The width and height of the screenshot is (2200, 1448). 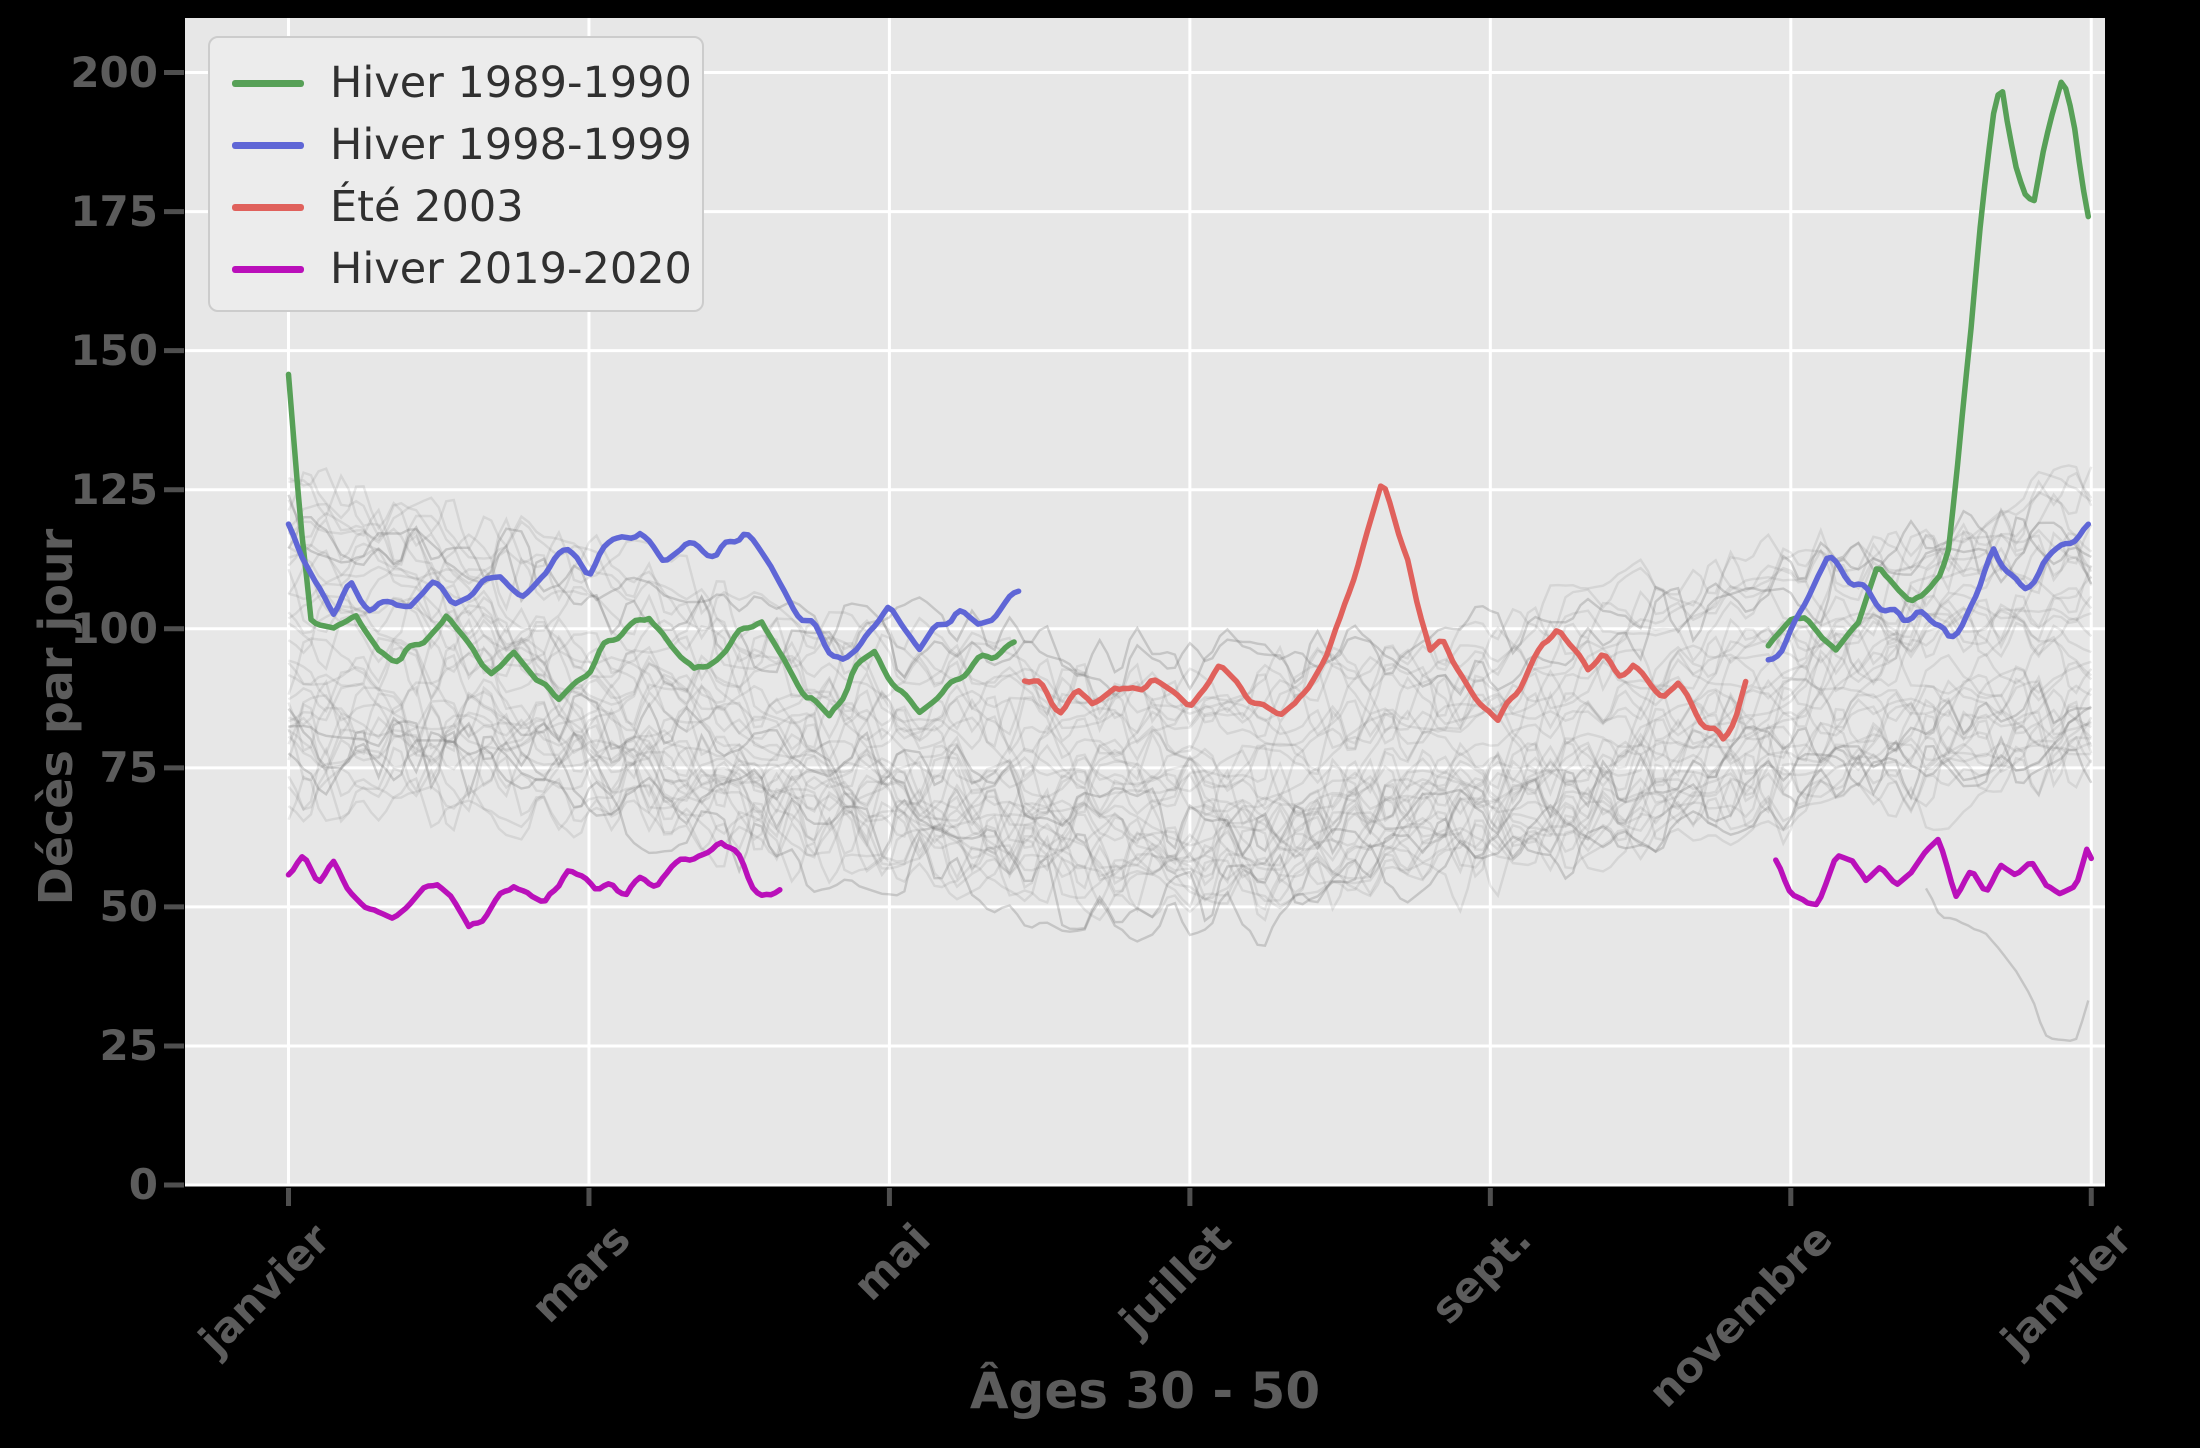 I want to click on background-year-line-descending, so click(x=2007, y=965).